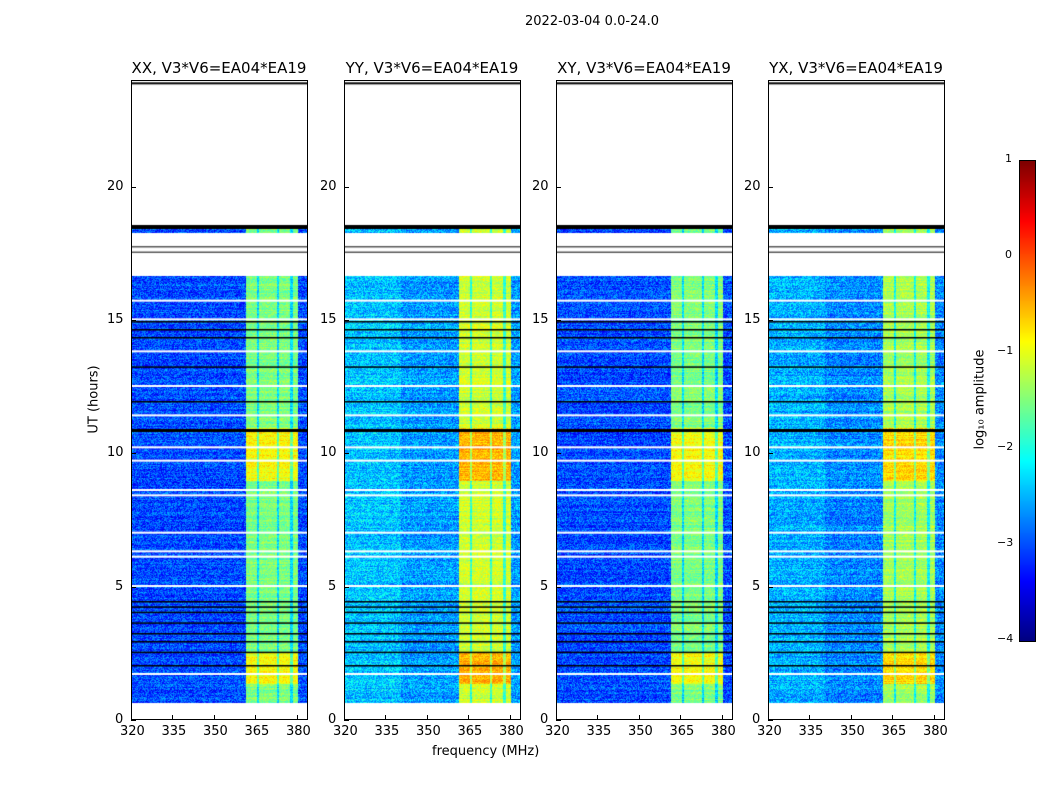 The height and width of the screenshot is (800, 1050). What do you see at coordinates (486, 751) in the screenshot?
I see `x-axis-label: frequency (MHz)` at bounding box center [486, 751].